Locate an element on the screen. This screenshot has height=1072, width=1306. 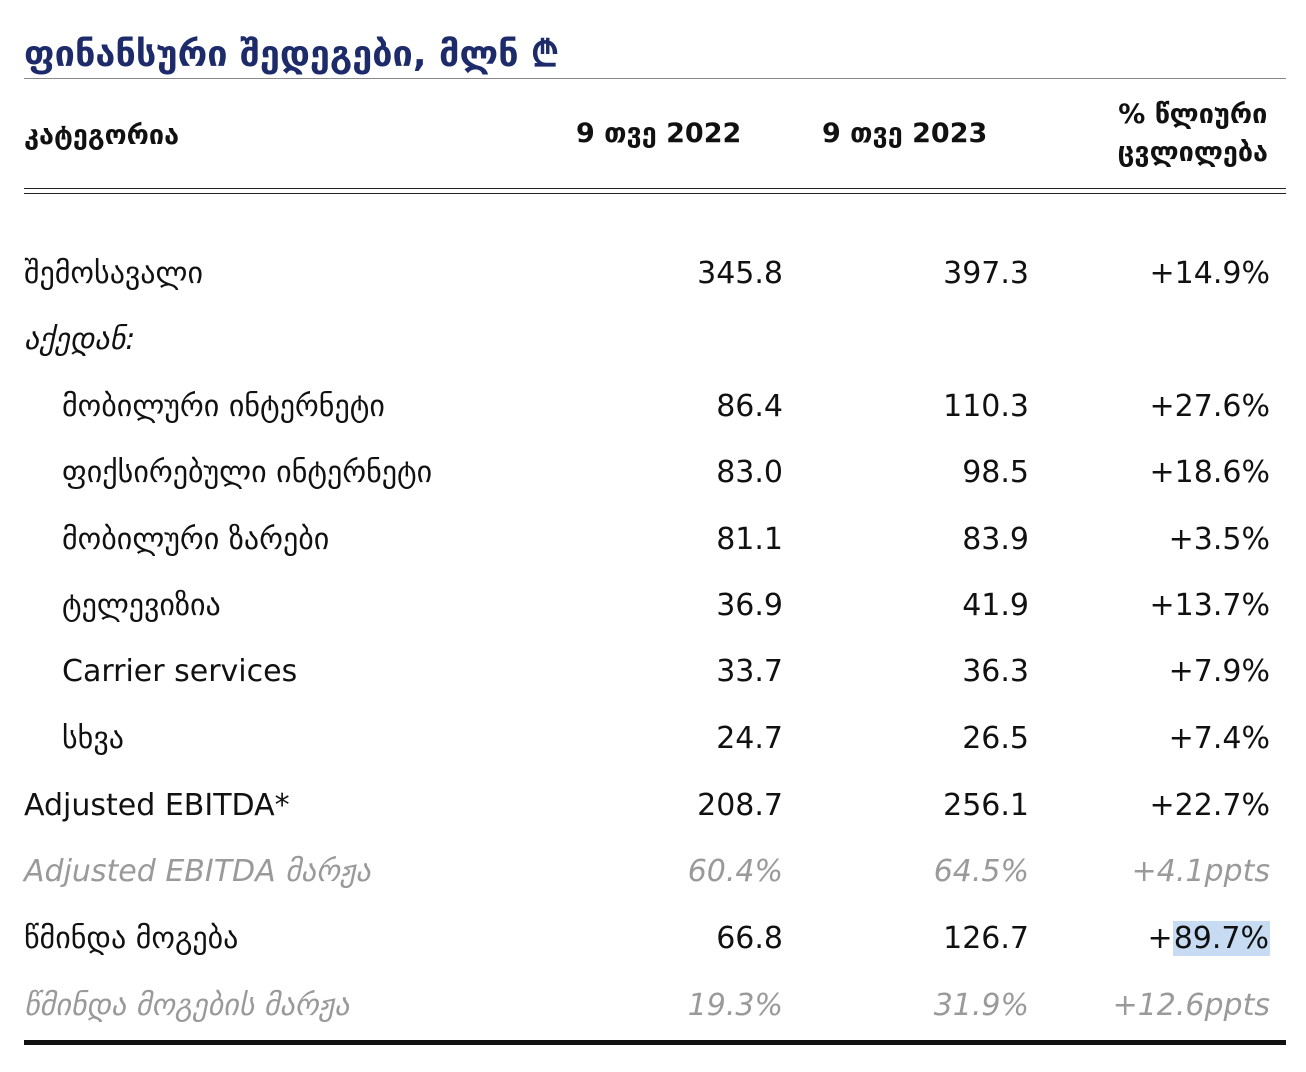
table-row-adjusted-ebitda: Adjusted EBITDA* 208.7 256.1 +22.7% is located at coordinates (655, 816).